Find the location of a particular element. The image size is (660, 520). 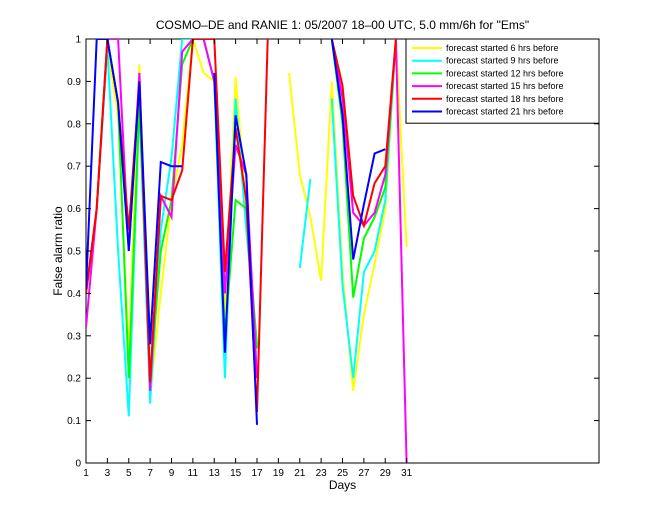

y-tick-label: 0.8 is located at coordinates (74, 124).